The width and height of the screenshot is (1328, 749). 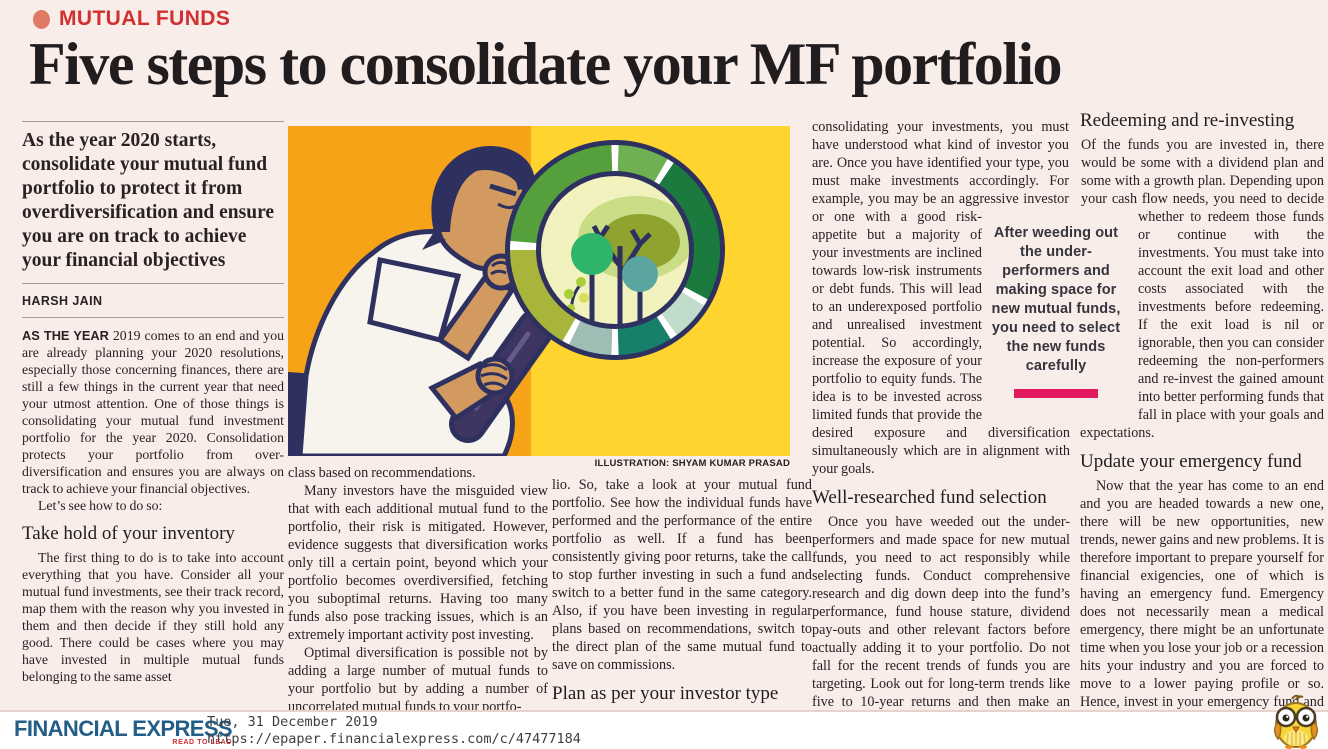 I want to click on byline: HARSH JAIN, so click(x=62, y=301).